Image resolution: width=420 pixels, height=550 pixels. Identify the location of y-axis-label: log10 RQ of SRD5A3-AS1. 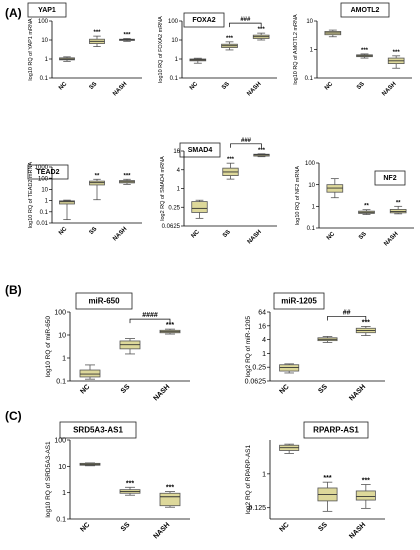
(48, 479).